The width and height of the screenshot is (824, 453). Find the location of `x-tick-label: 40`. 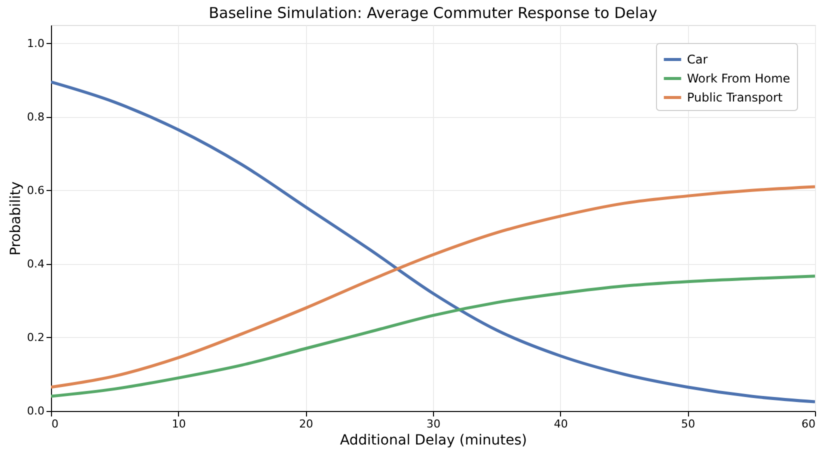

x-tick-label: 40 is located at coordinates (561, 424).